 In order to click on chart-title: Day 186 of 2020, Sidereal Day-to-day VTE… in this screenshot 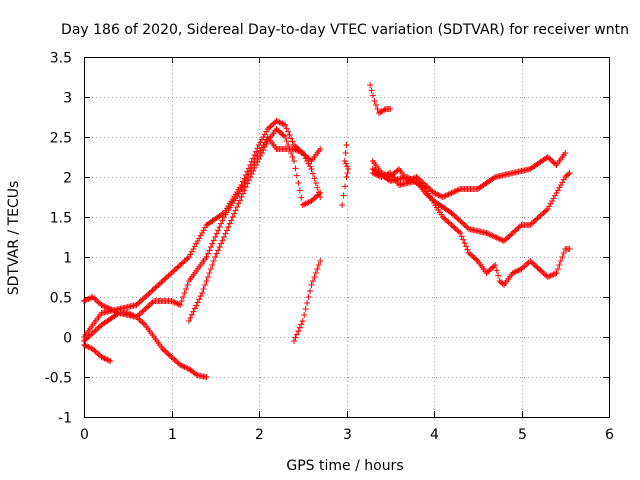, I will do `click(345, 30)`.